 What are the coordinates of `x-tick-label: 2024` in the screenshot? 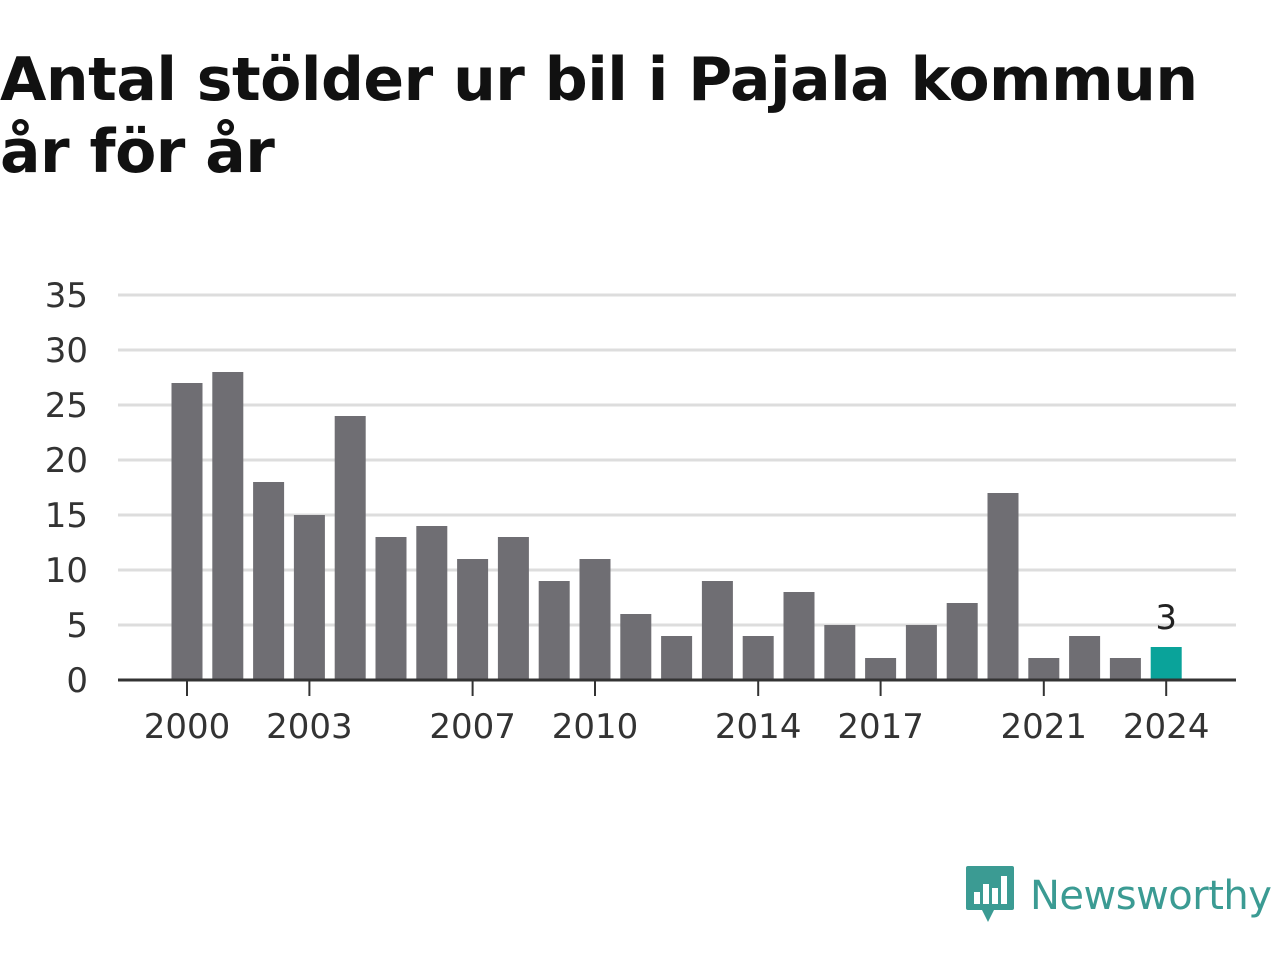 It's located at (1166, 727).